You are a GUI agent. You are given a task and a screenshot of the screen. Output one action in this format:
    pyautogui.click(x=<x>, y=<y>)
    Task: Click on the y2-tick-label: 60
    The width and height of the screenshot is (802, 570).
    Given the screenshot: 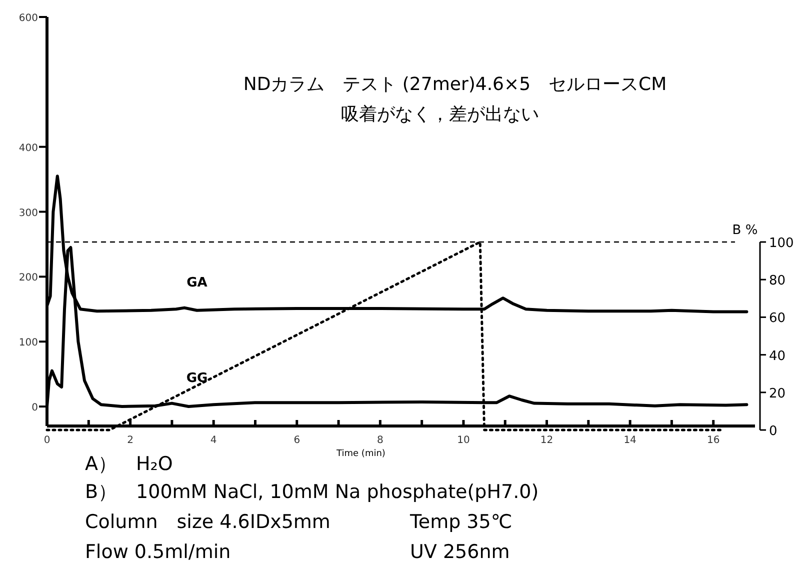 What is the action you would take?
    pyautogui.click(x=777, y=318)
    